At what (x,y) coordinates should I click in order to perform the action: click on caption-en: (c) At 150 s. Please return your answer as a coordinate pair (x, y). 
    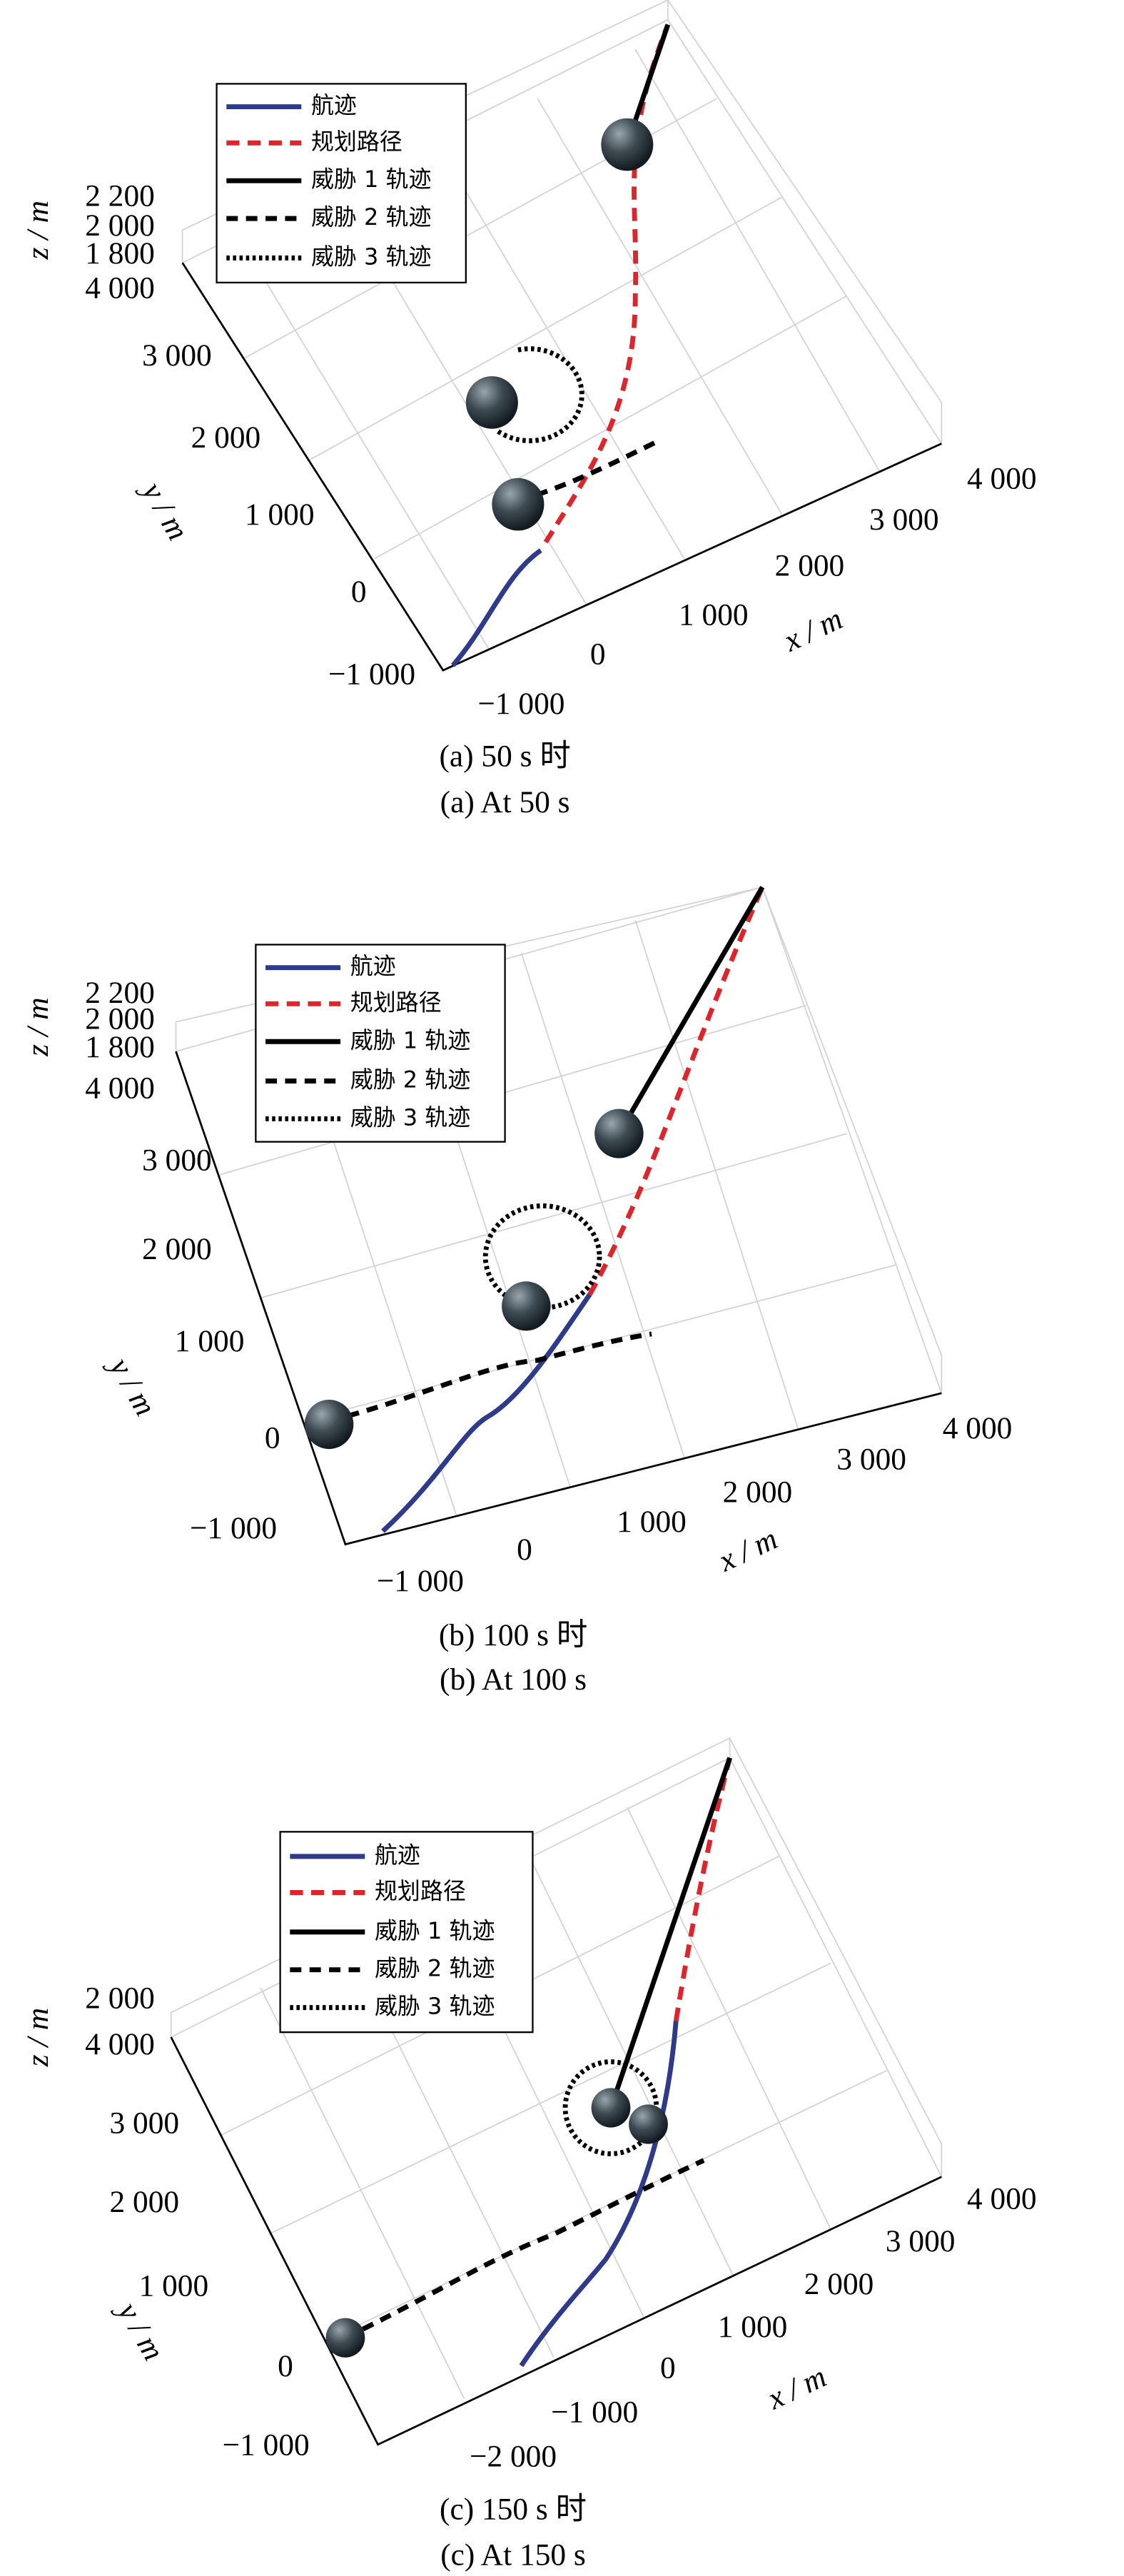
    Looking at the image, I should click on (513, 2555).